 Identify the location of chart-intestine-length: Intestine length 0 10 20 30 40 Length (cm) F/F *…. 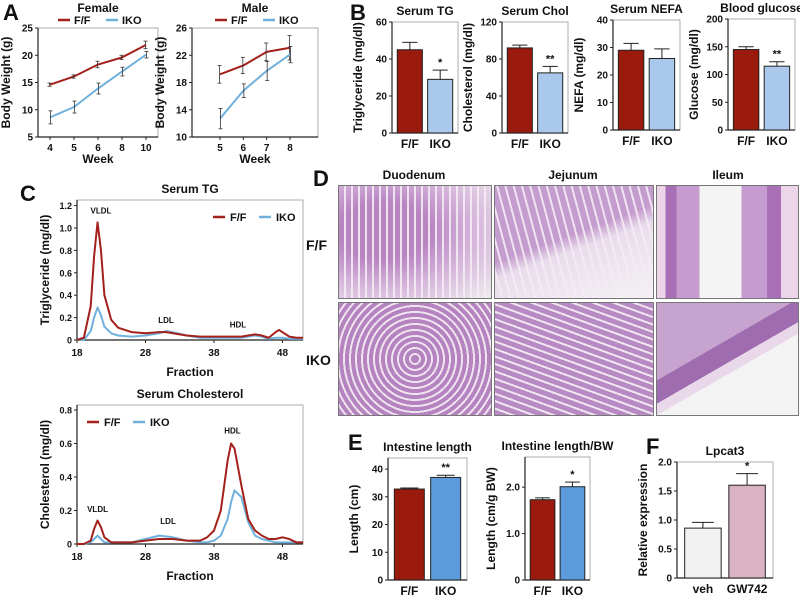
(409, 519).